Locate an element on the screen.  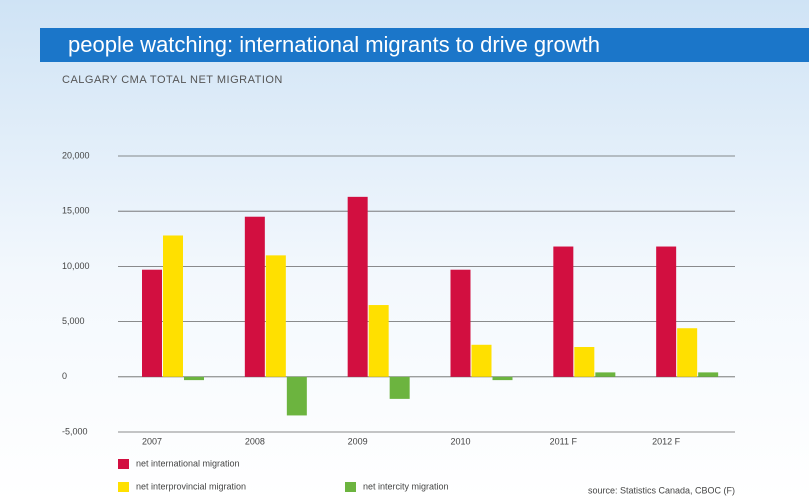
y-tick-label: 10,000 is located at coordinates (76, 266).